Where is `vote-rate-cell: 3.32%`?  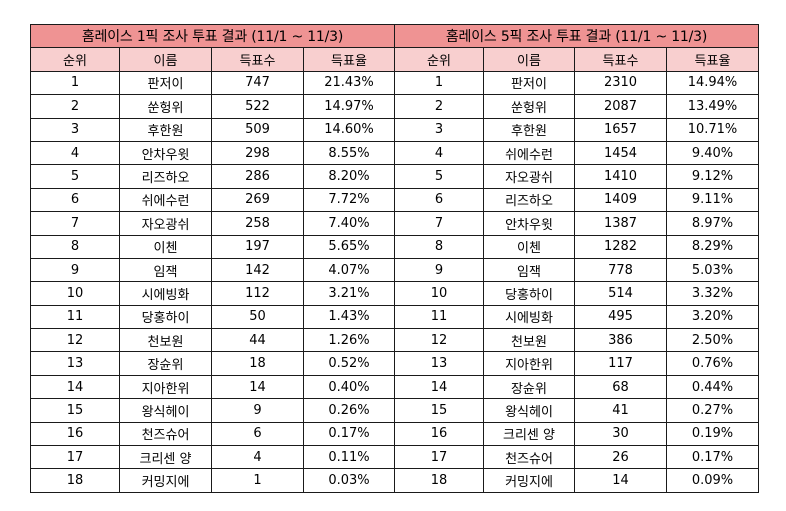 vote-rate-cell: 3.32% is located at coordinates (712, 293).